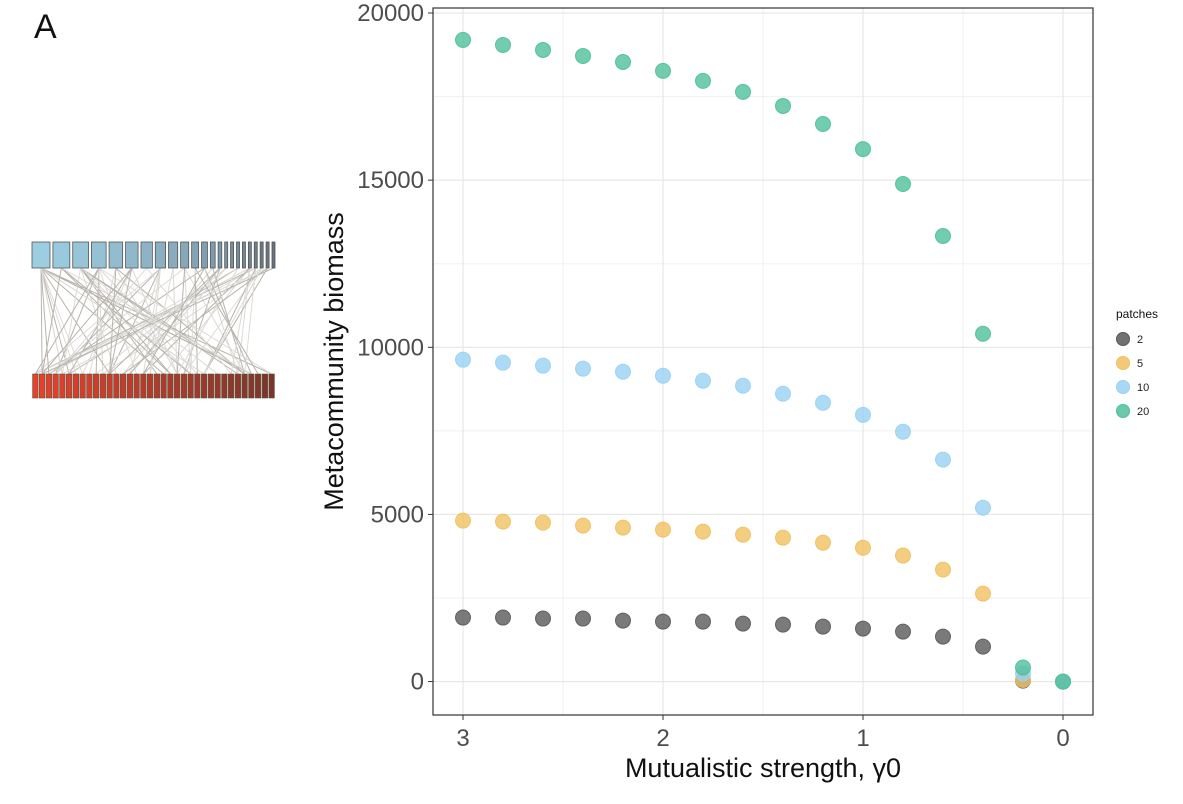 Image resolution: width=1183 pixels, height=804 pixels. Describe the element at coordinates (462, 738) in the screenshot. I see `x-tick-label: 3` at that location.